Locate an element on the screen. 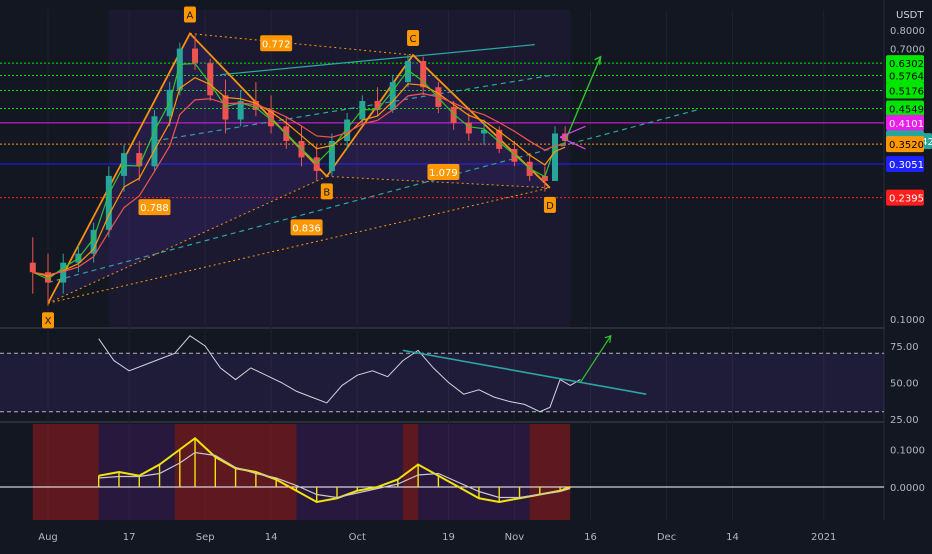 The width and height of the screenshot is (932, 554). price-level-tag-label: 0.2395 is located at coordinates (906, 199).